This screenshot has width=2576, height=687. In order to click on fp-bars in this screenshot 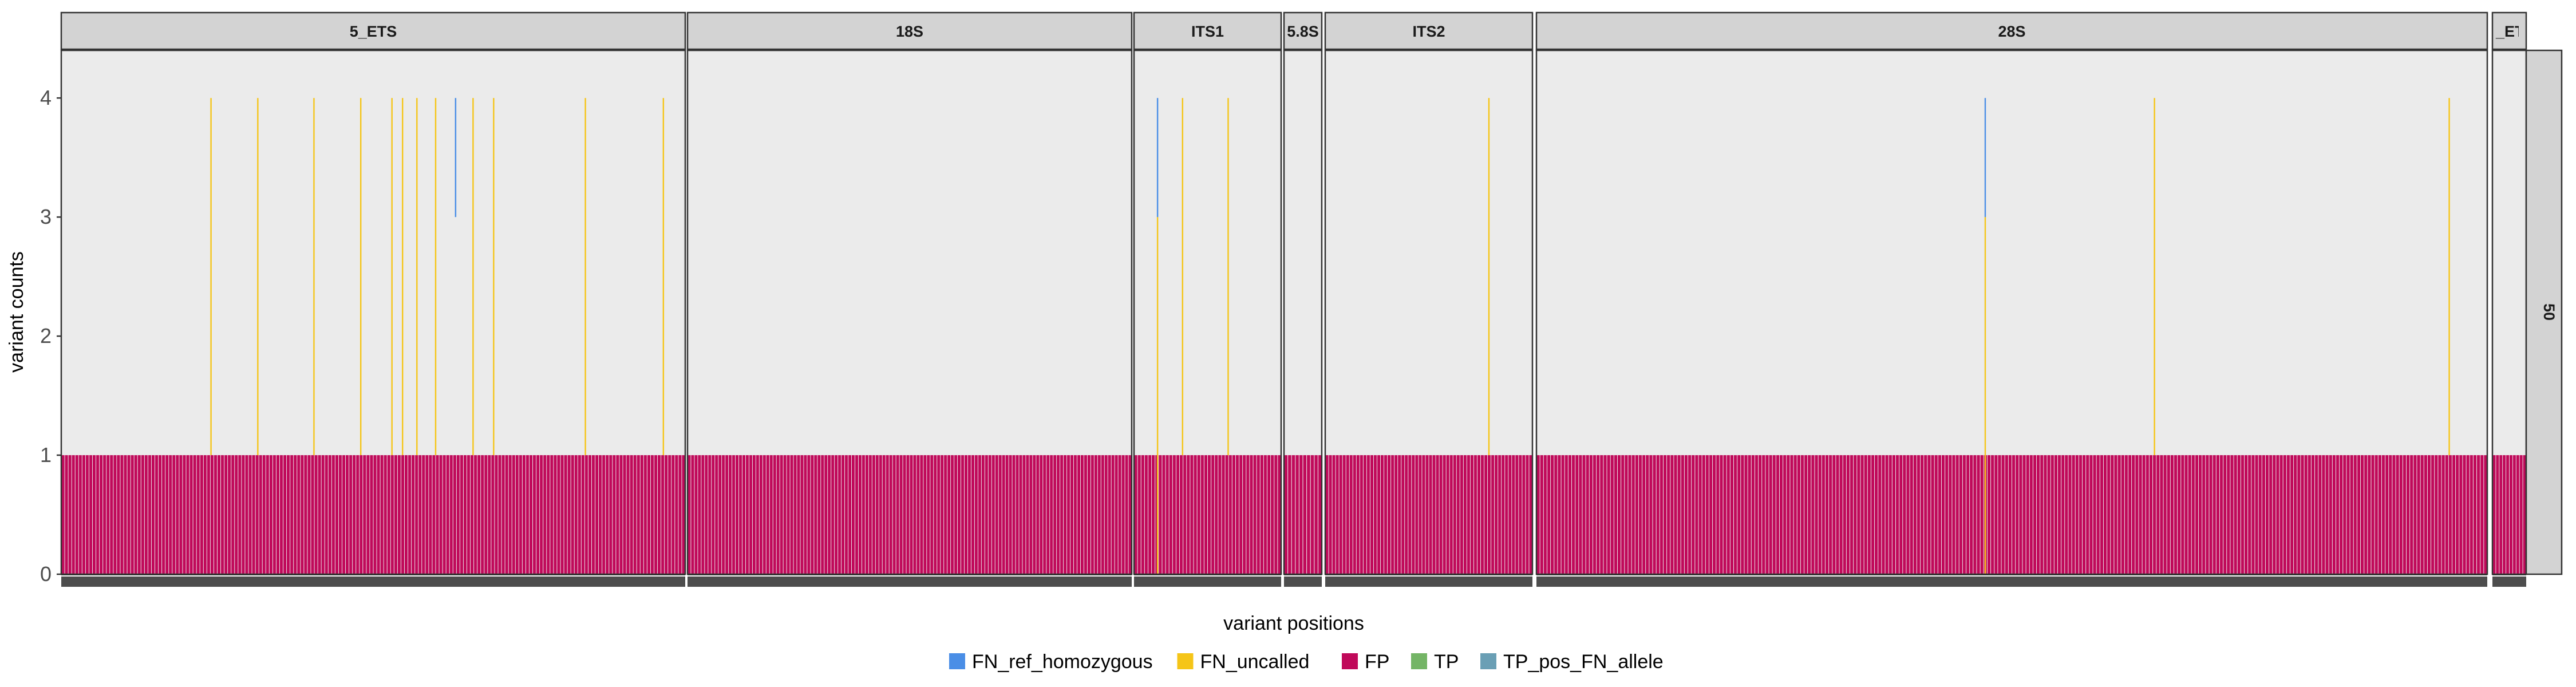, I will do `click(2509, 514)`.